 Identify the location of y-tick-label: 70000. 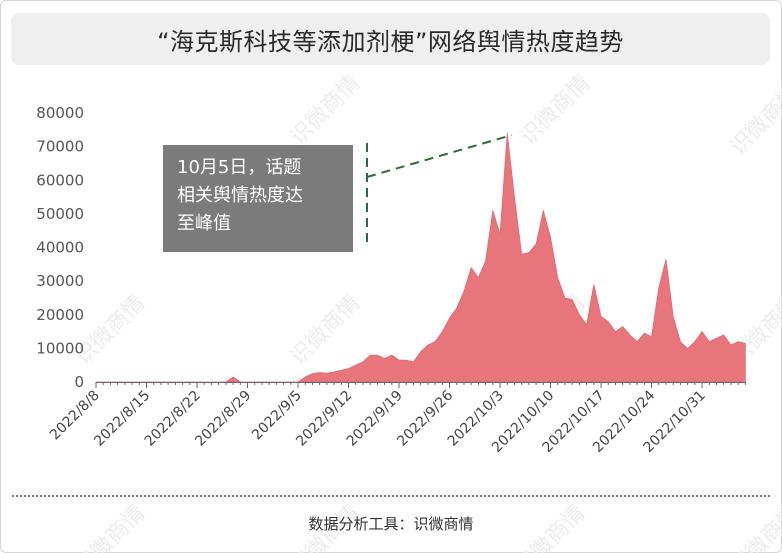
(60, 147).